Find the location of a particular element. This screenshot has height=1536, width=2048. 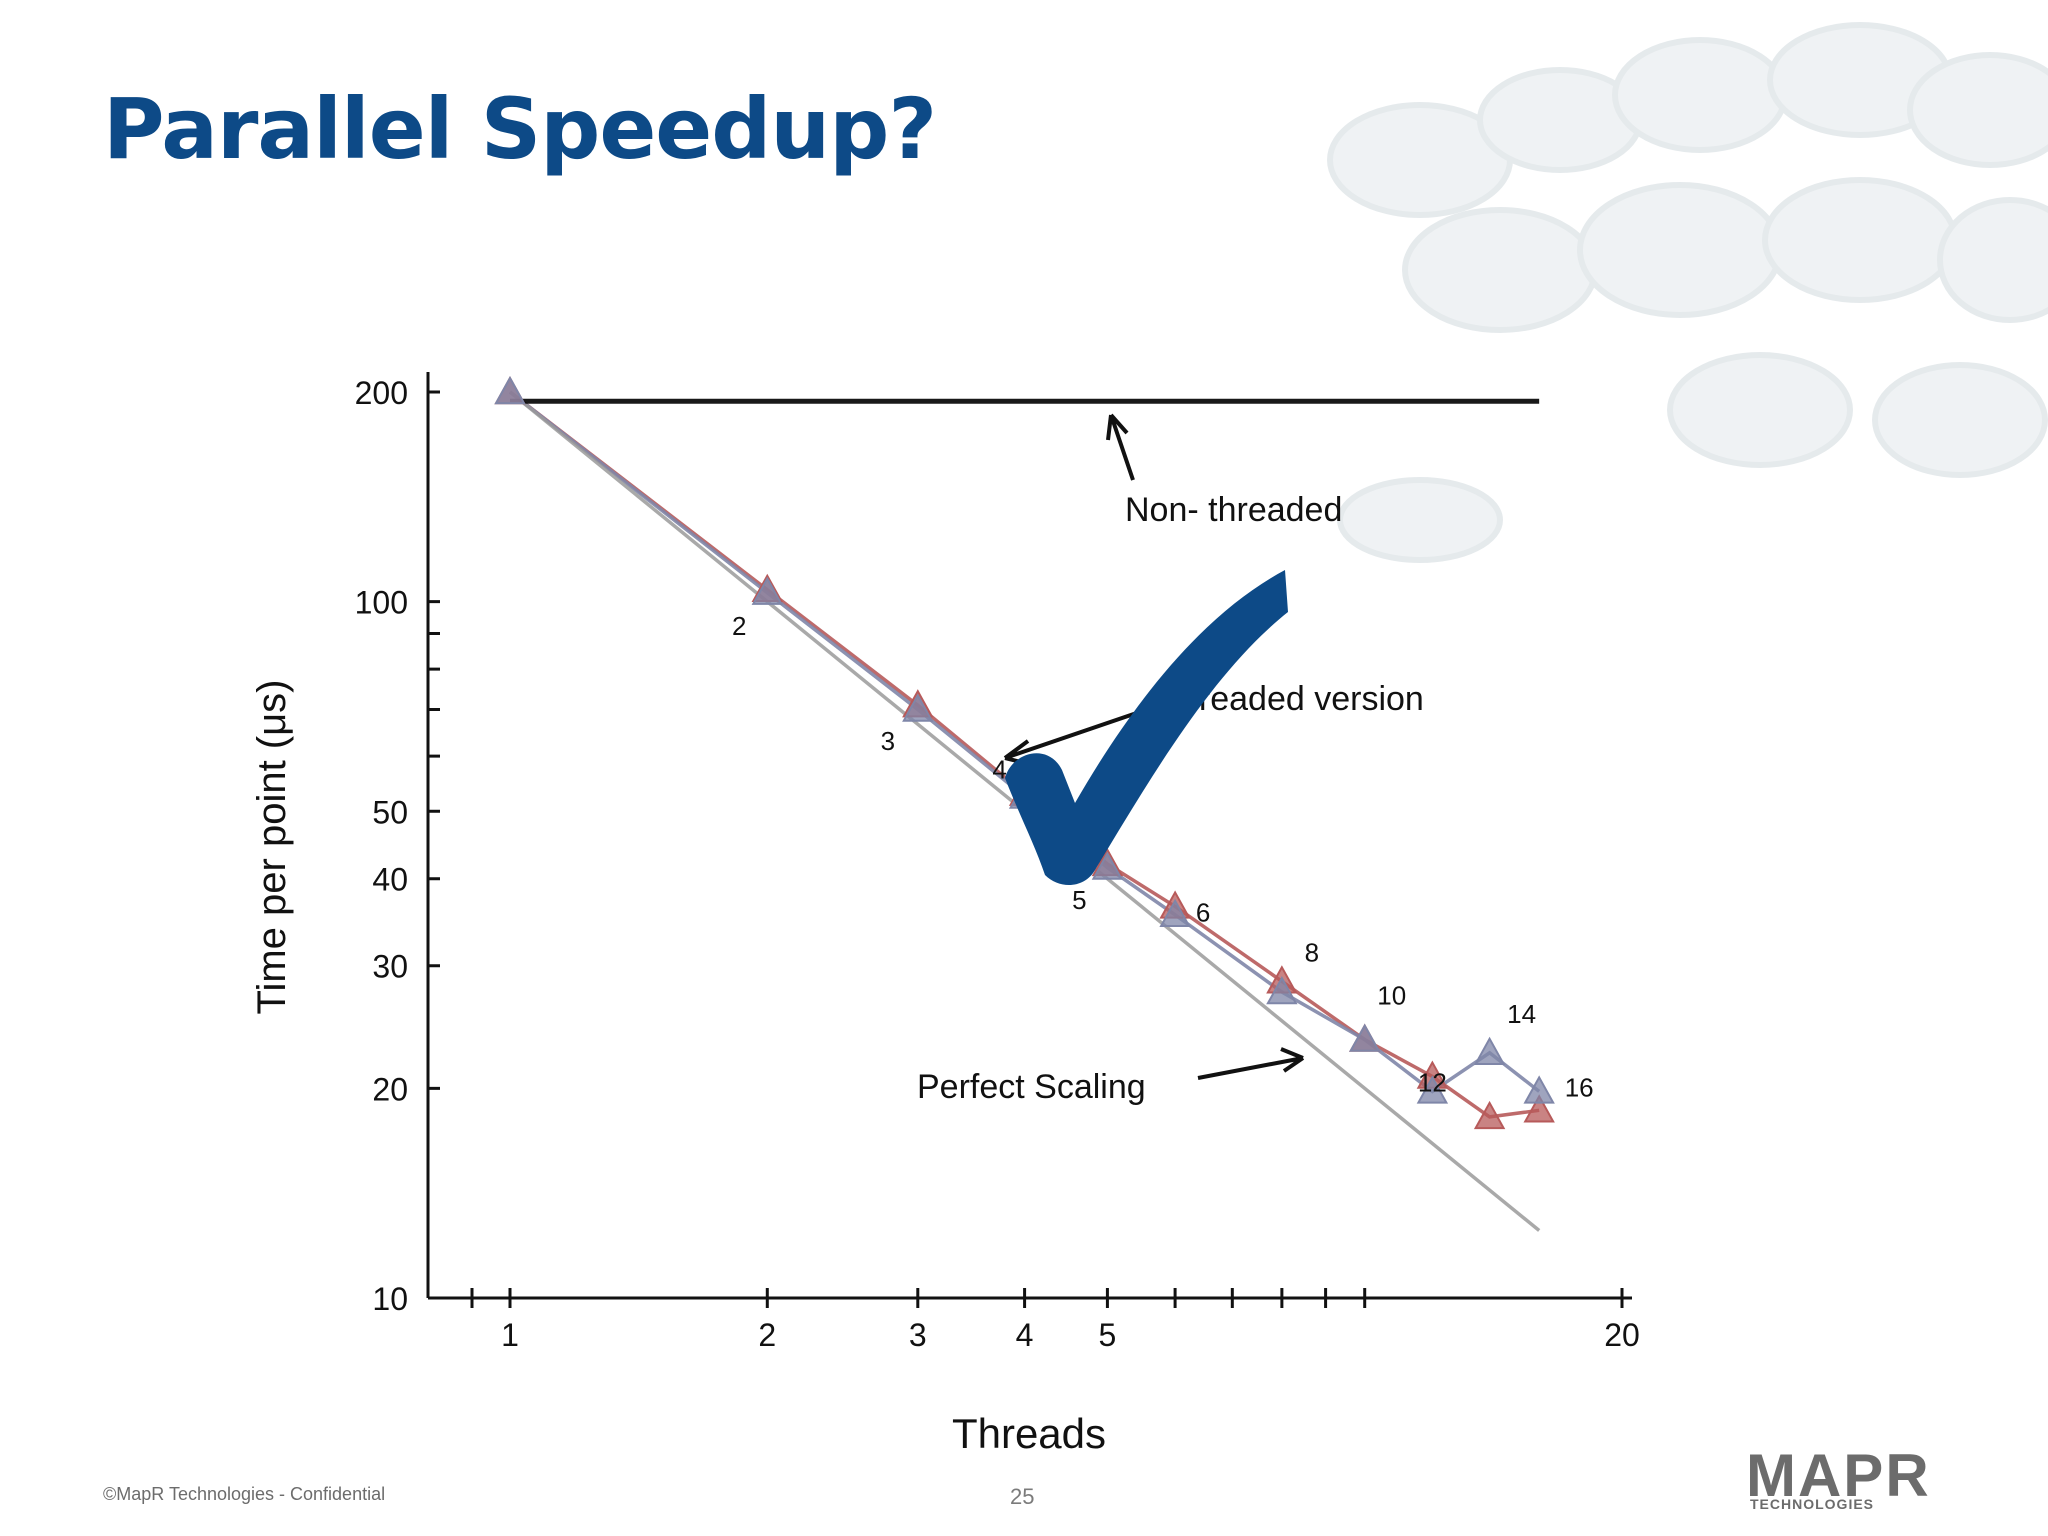

logo-subtitle: TECHNOLOGIES is located at coordinates (1812, 1504).